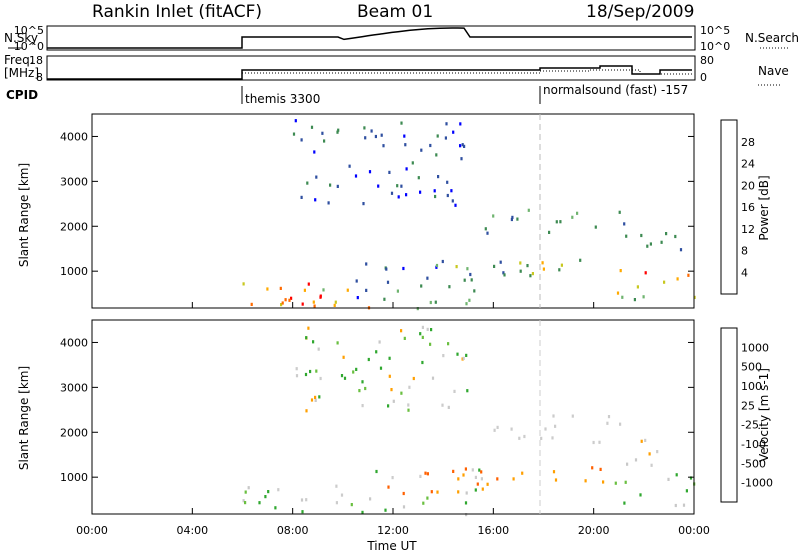  I want to click on freq-right-tick-bottom: 0, so click(703, 77).